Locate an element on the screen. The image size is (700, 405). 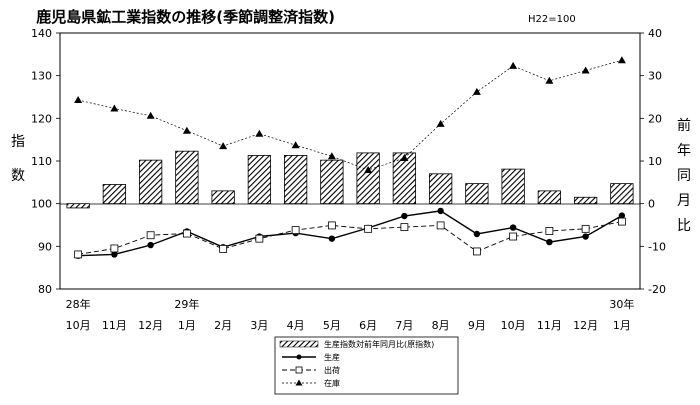
right-axis-label-char: 前 is located at coordinates (684, 125).